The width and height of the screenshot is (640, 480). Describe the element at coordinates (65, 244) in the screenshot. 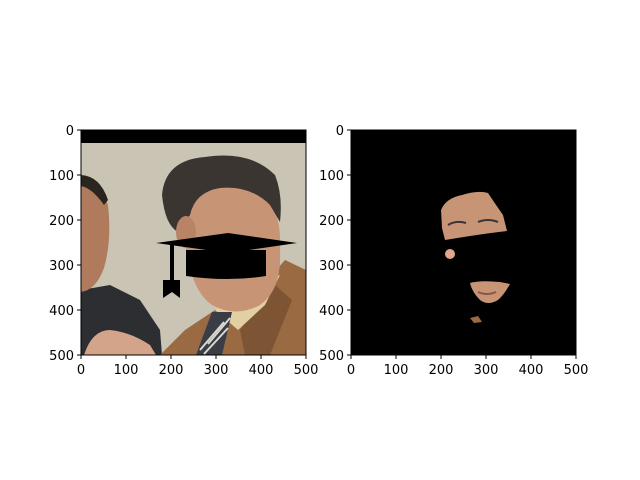

I see `left-y-ticks: 0 100 200 300 400 500` at that location.